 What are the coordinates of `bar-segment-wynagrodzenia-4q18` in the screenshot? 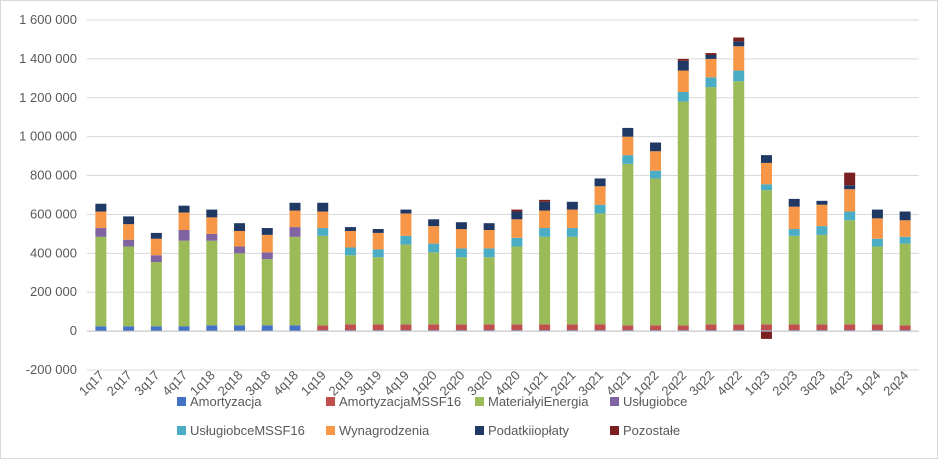 It's located at (295, 219).